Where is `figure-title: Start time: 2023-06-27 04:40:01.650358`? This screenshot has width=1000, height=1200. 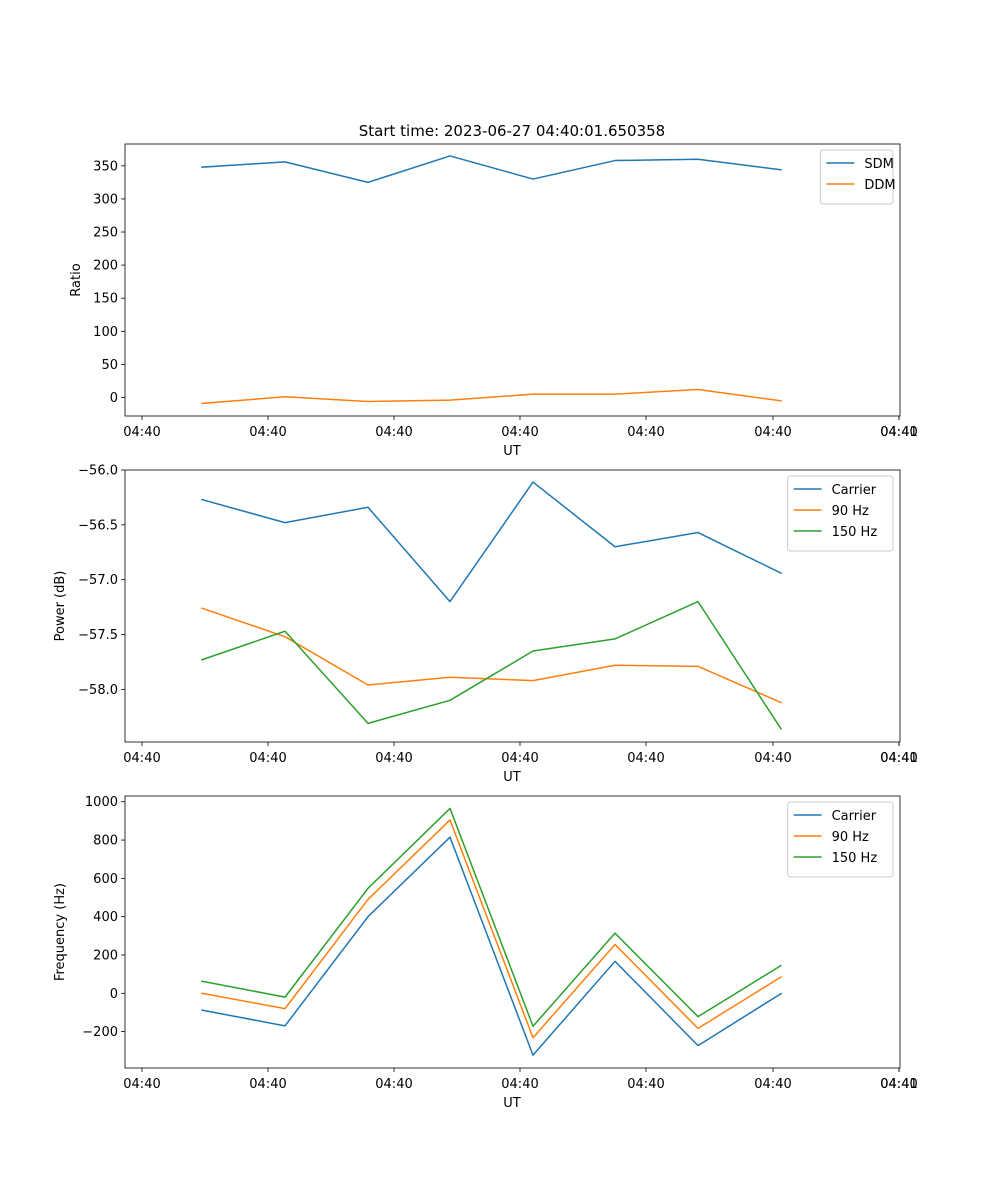 figure-title: Start time: 2023-06-27 04:40:01.650358 is located at coordinates (512, 131).